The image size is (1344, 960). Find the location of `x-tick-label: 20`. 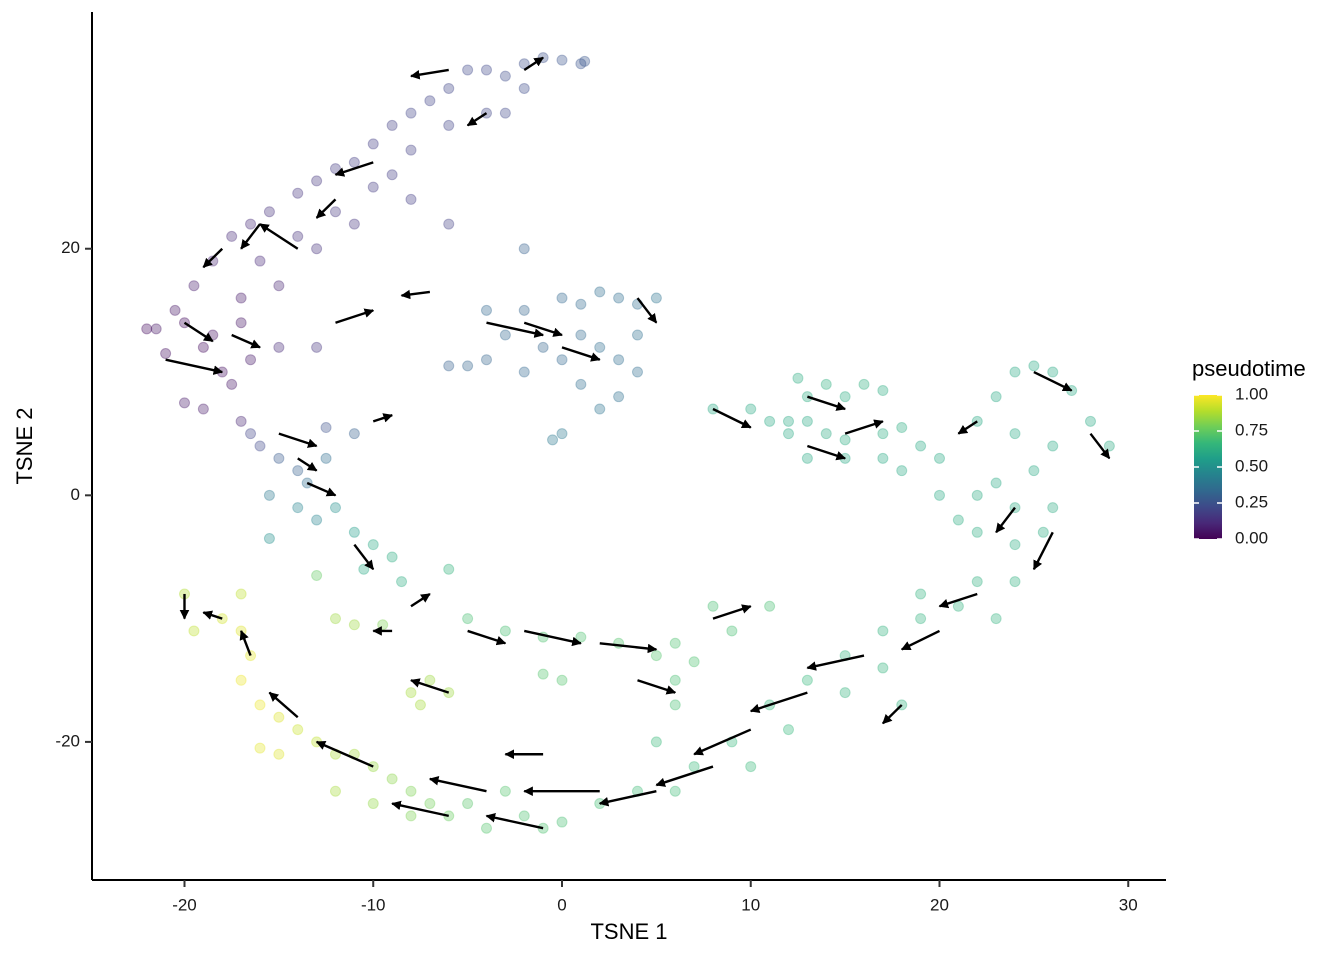

x-tick-label: 20 is located at coordinates (939, 904).